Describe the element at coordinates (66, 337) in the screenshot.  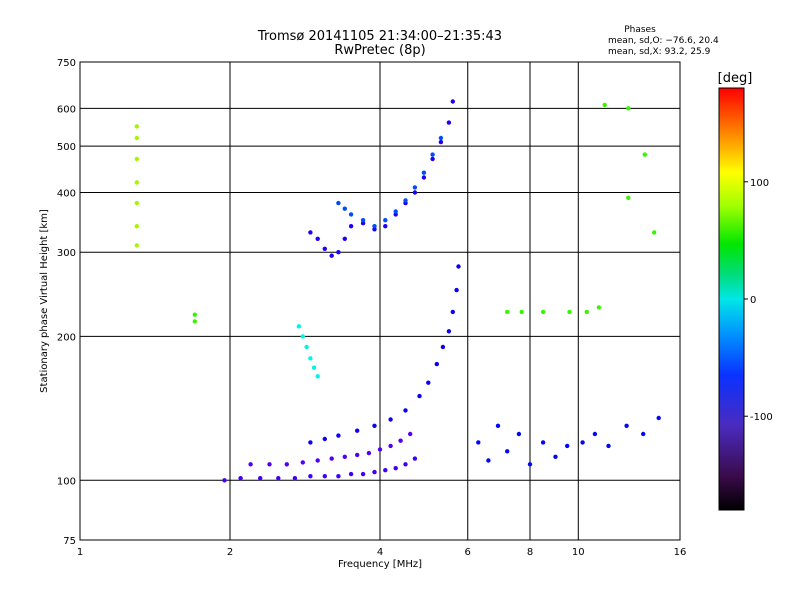
I see `y-tick-label: 200` at that location.